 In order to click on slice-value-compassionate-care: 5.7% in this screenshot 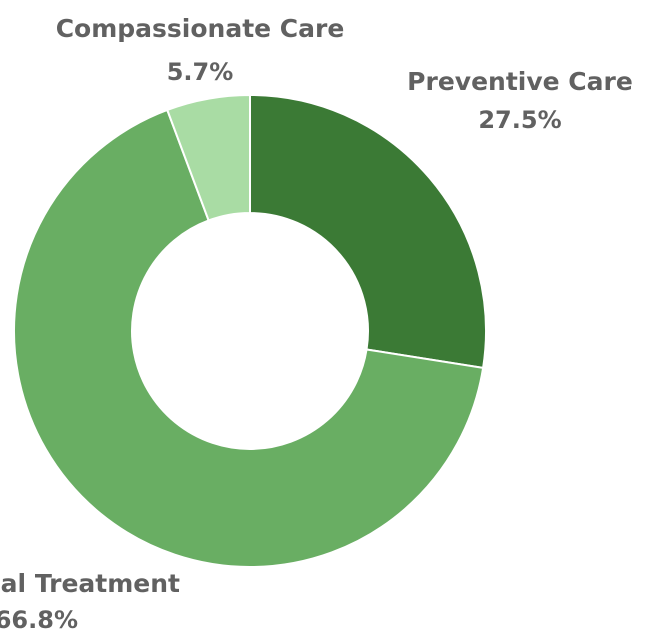, I will do `click(200, 72)`.